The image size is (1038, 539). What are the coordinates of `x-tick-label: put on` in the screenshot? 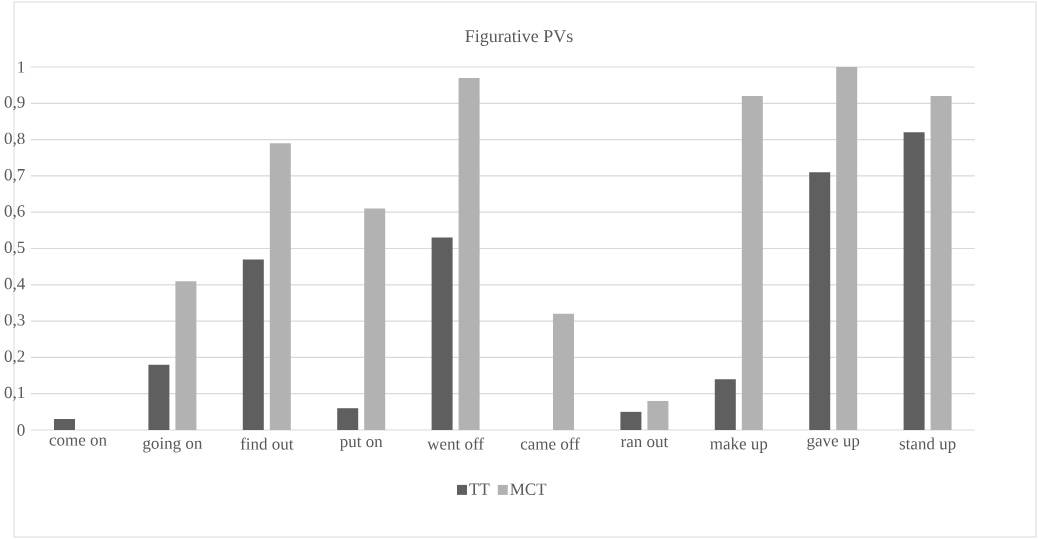 It's located at (361, 444).